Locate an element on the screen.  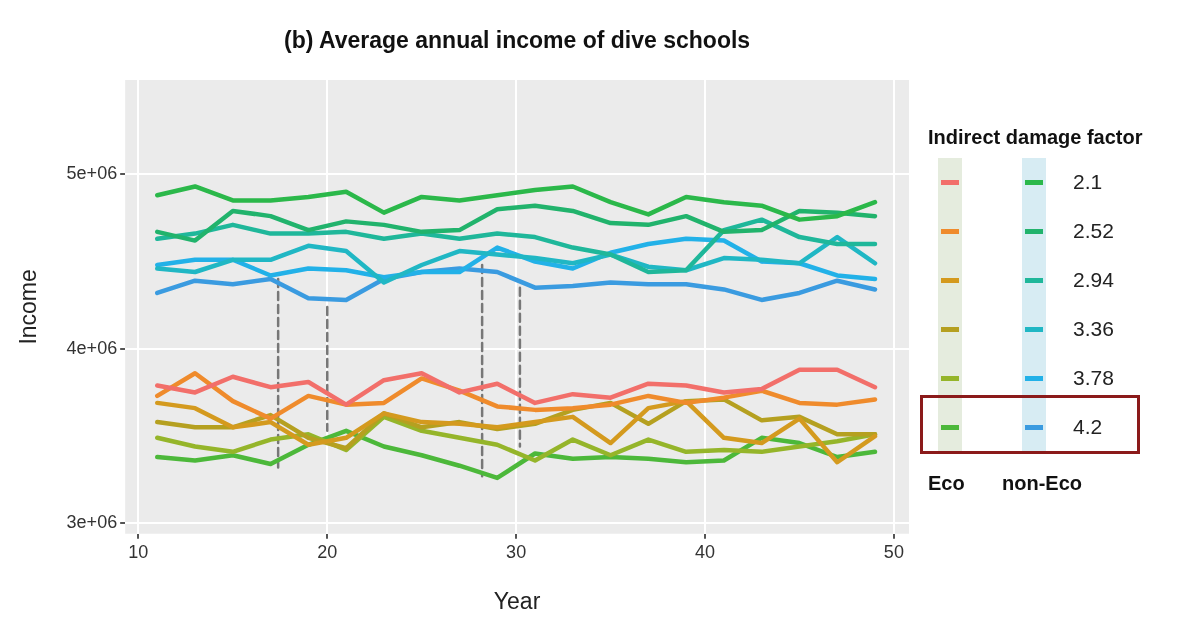
legend-label: 2.94 is located at coordinates (1093, 280).